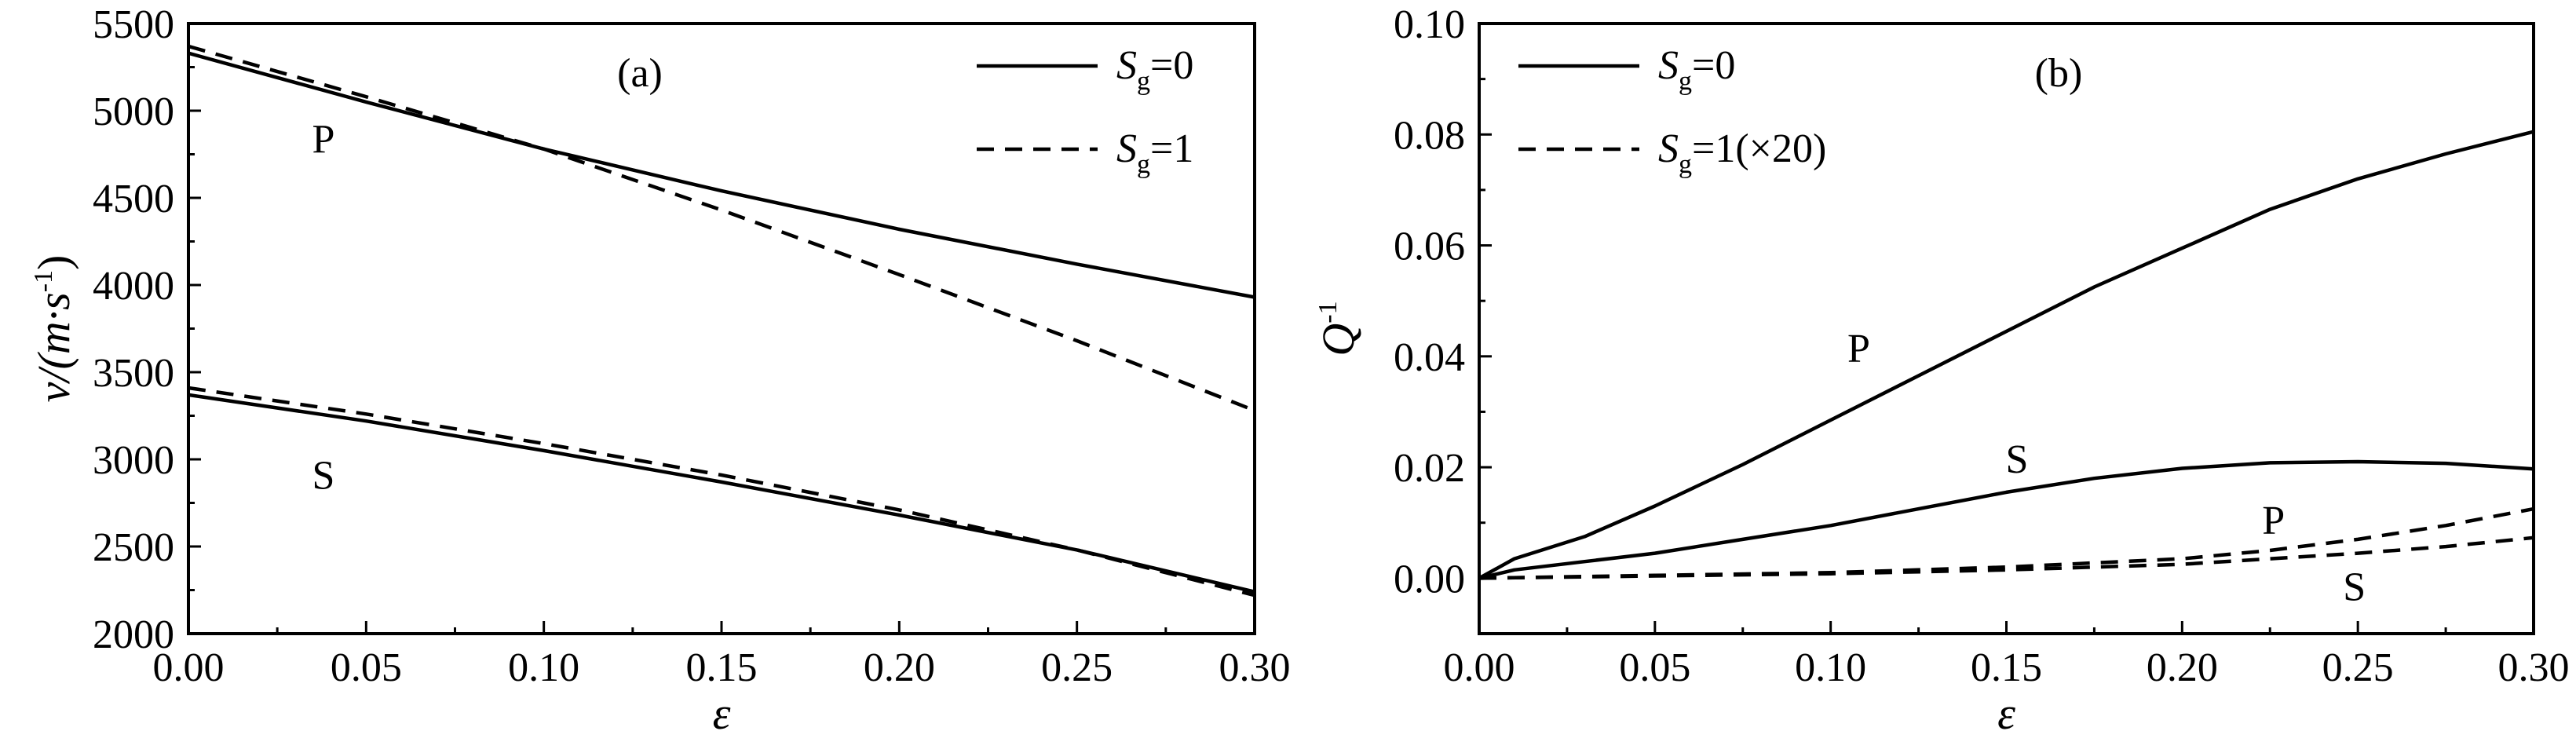 This screenshot has height=742, width=2576. I want to click on y-tick-label: 5000, so click(133, 112).